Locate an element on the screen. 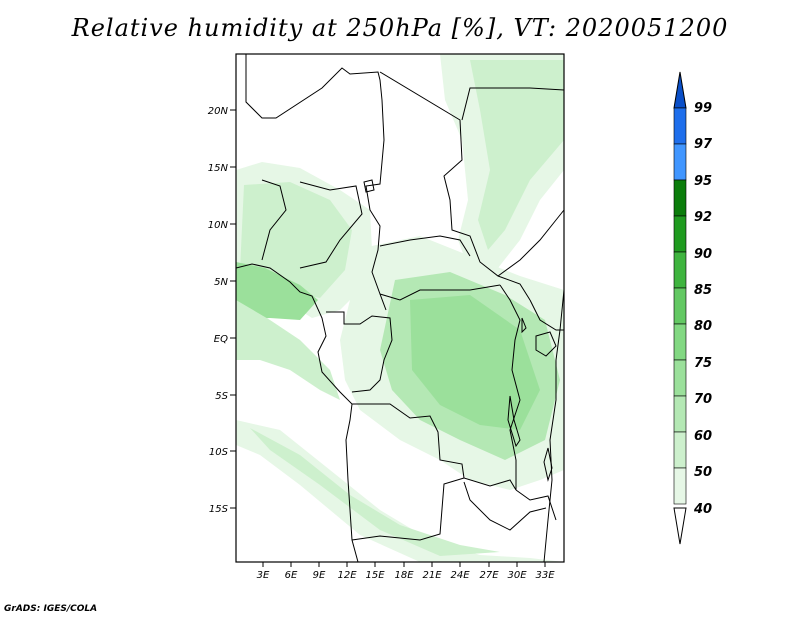  lon-tick-label: 6E is located at coordinates (291, 575).